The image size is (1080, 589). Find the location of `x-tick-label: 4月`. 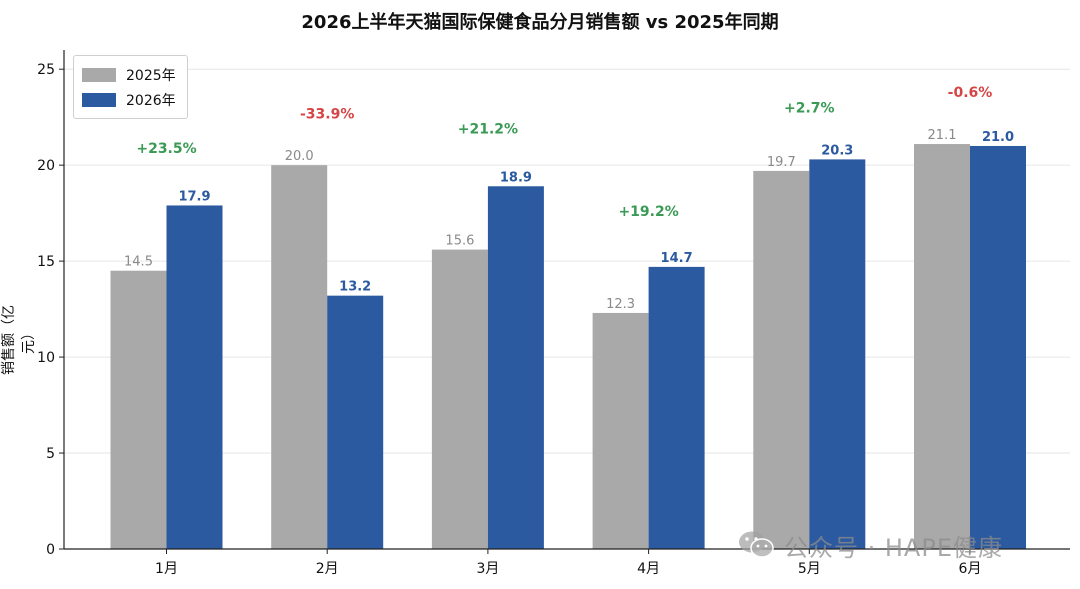

x-tick-label: 4月 is located at coordinates (648, 569).